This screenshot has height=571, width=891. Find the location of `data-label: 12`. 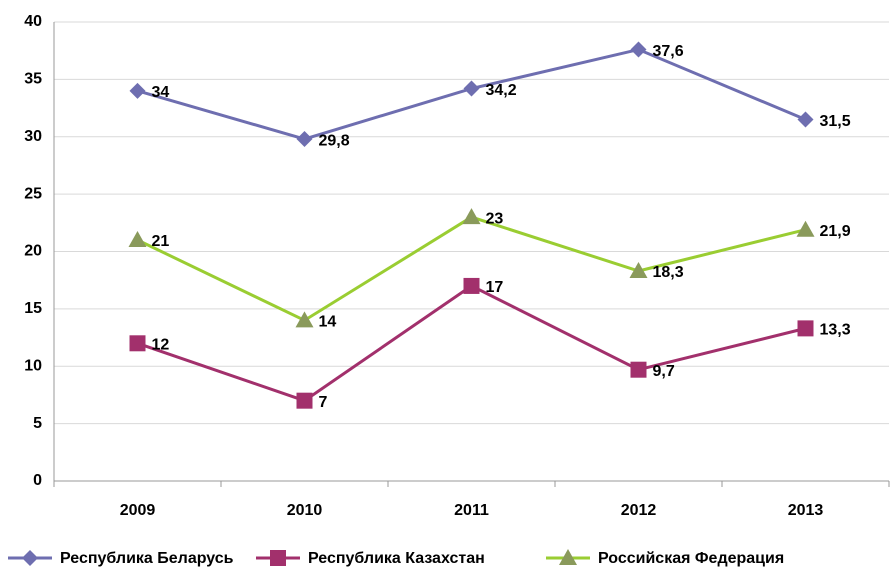

data-label: 12 is located at coordinates (161, 345).